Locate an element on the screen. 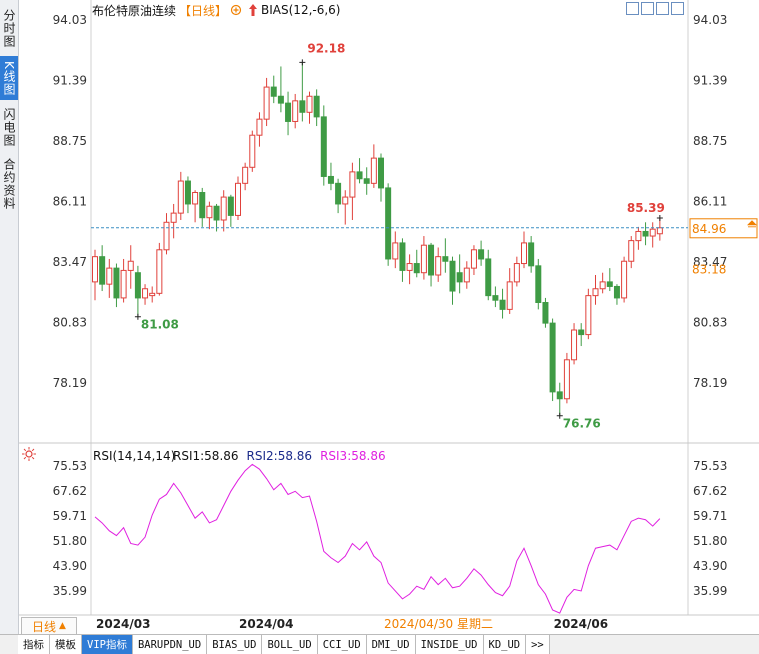 The width and height of the screenshot is (759, 654). side-tab: K线图 is located at coordinates (9, 78).